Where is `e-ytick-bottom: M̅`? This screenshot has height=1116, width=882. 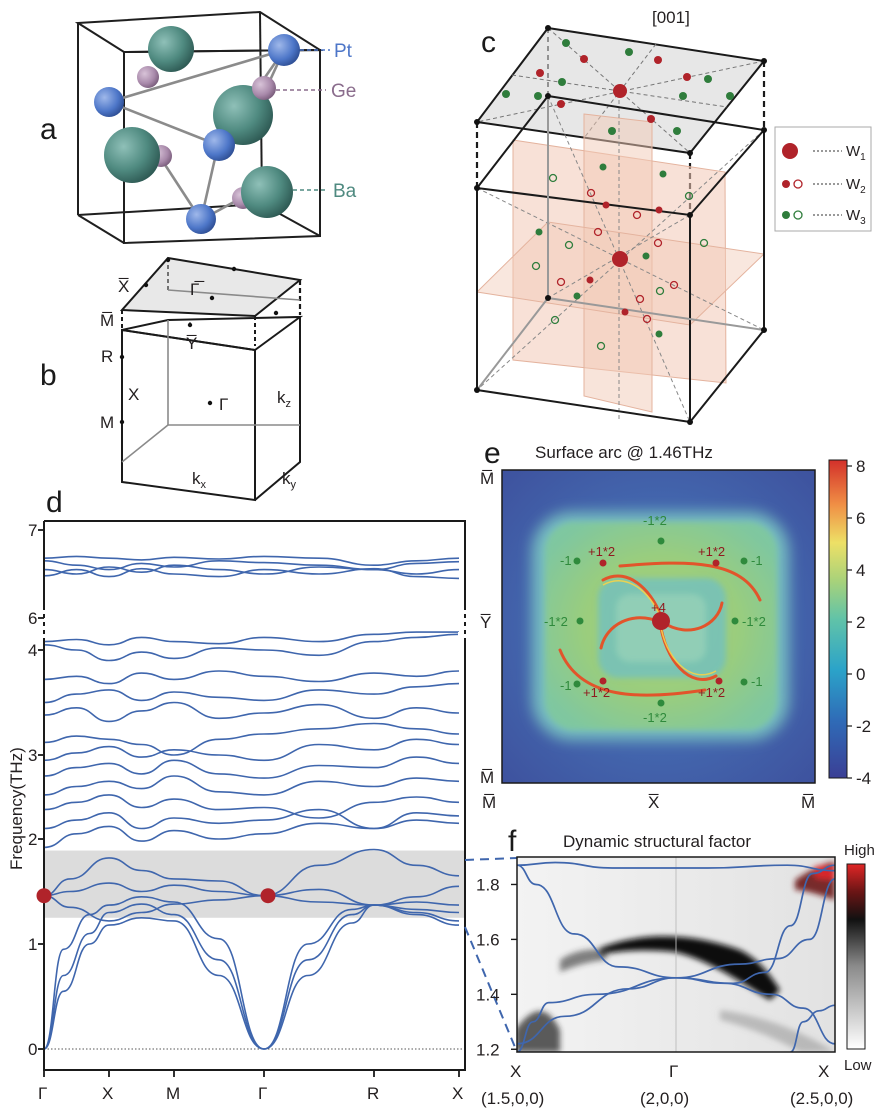 e-ytick-bottom: M̅ is located at coordinates (487, 777).